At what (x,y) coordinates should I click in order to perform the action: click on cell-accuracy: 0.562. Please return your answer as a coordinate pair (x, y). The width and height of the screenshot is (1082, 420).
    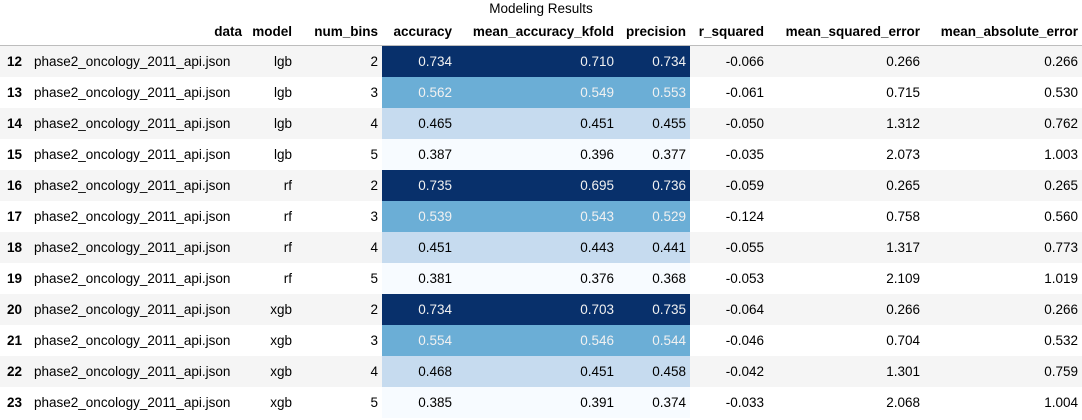
    Looking at the image, I should click on (419, 92).